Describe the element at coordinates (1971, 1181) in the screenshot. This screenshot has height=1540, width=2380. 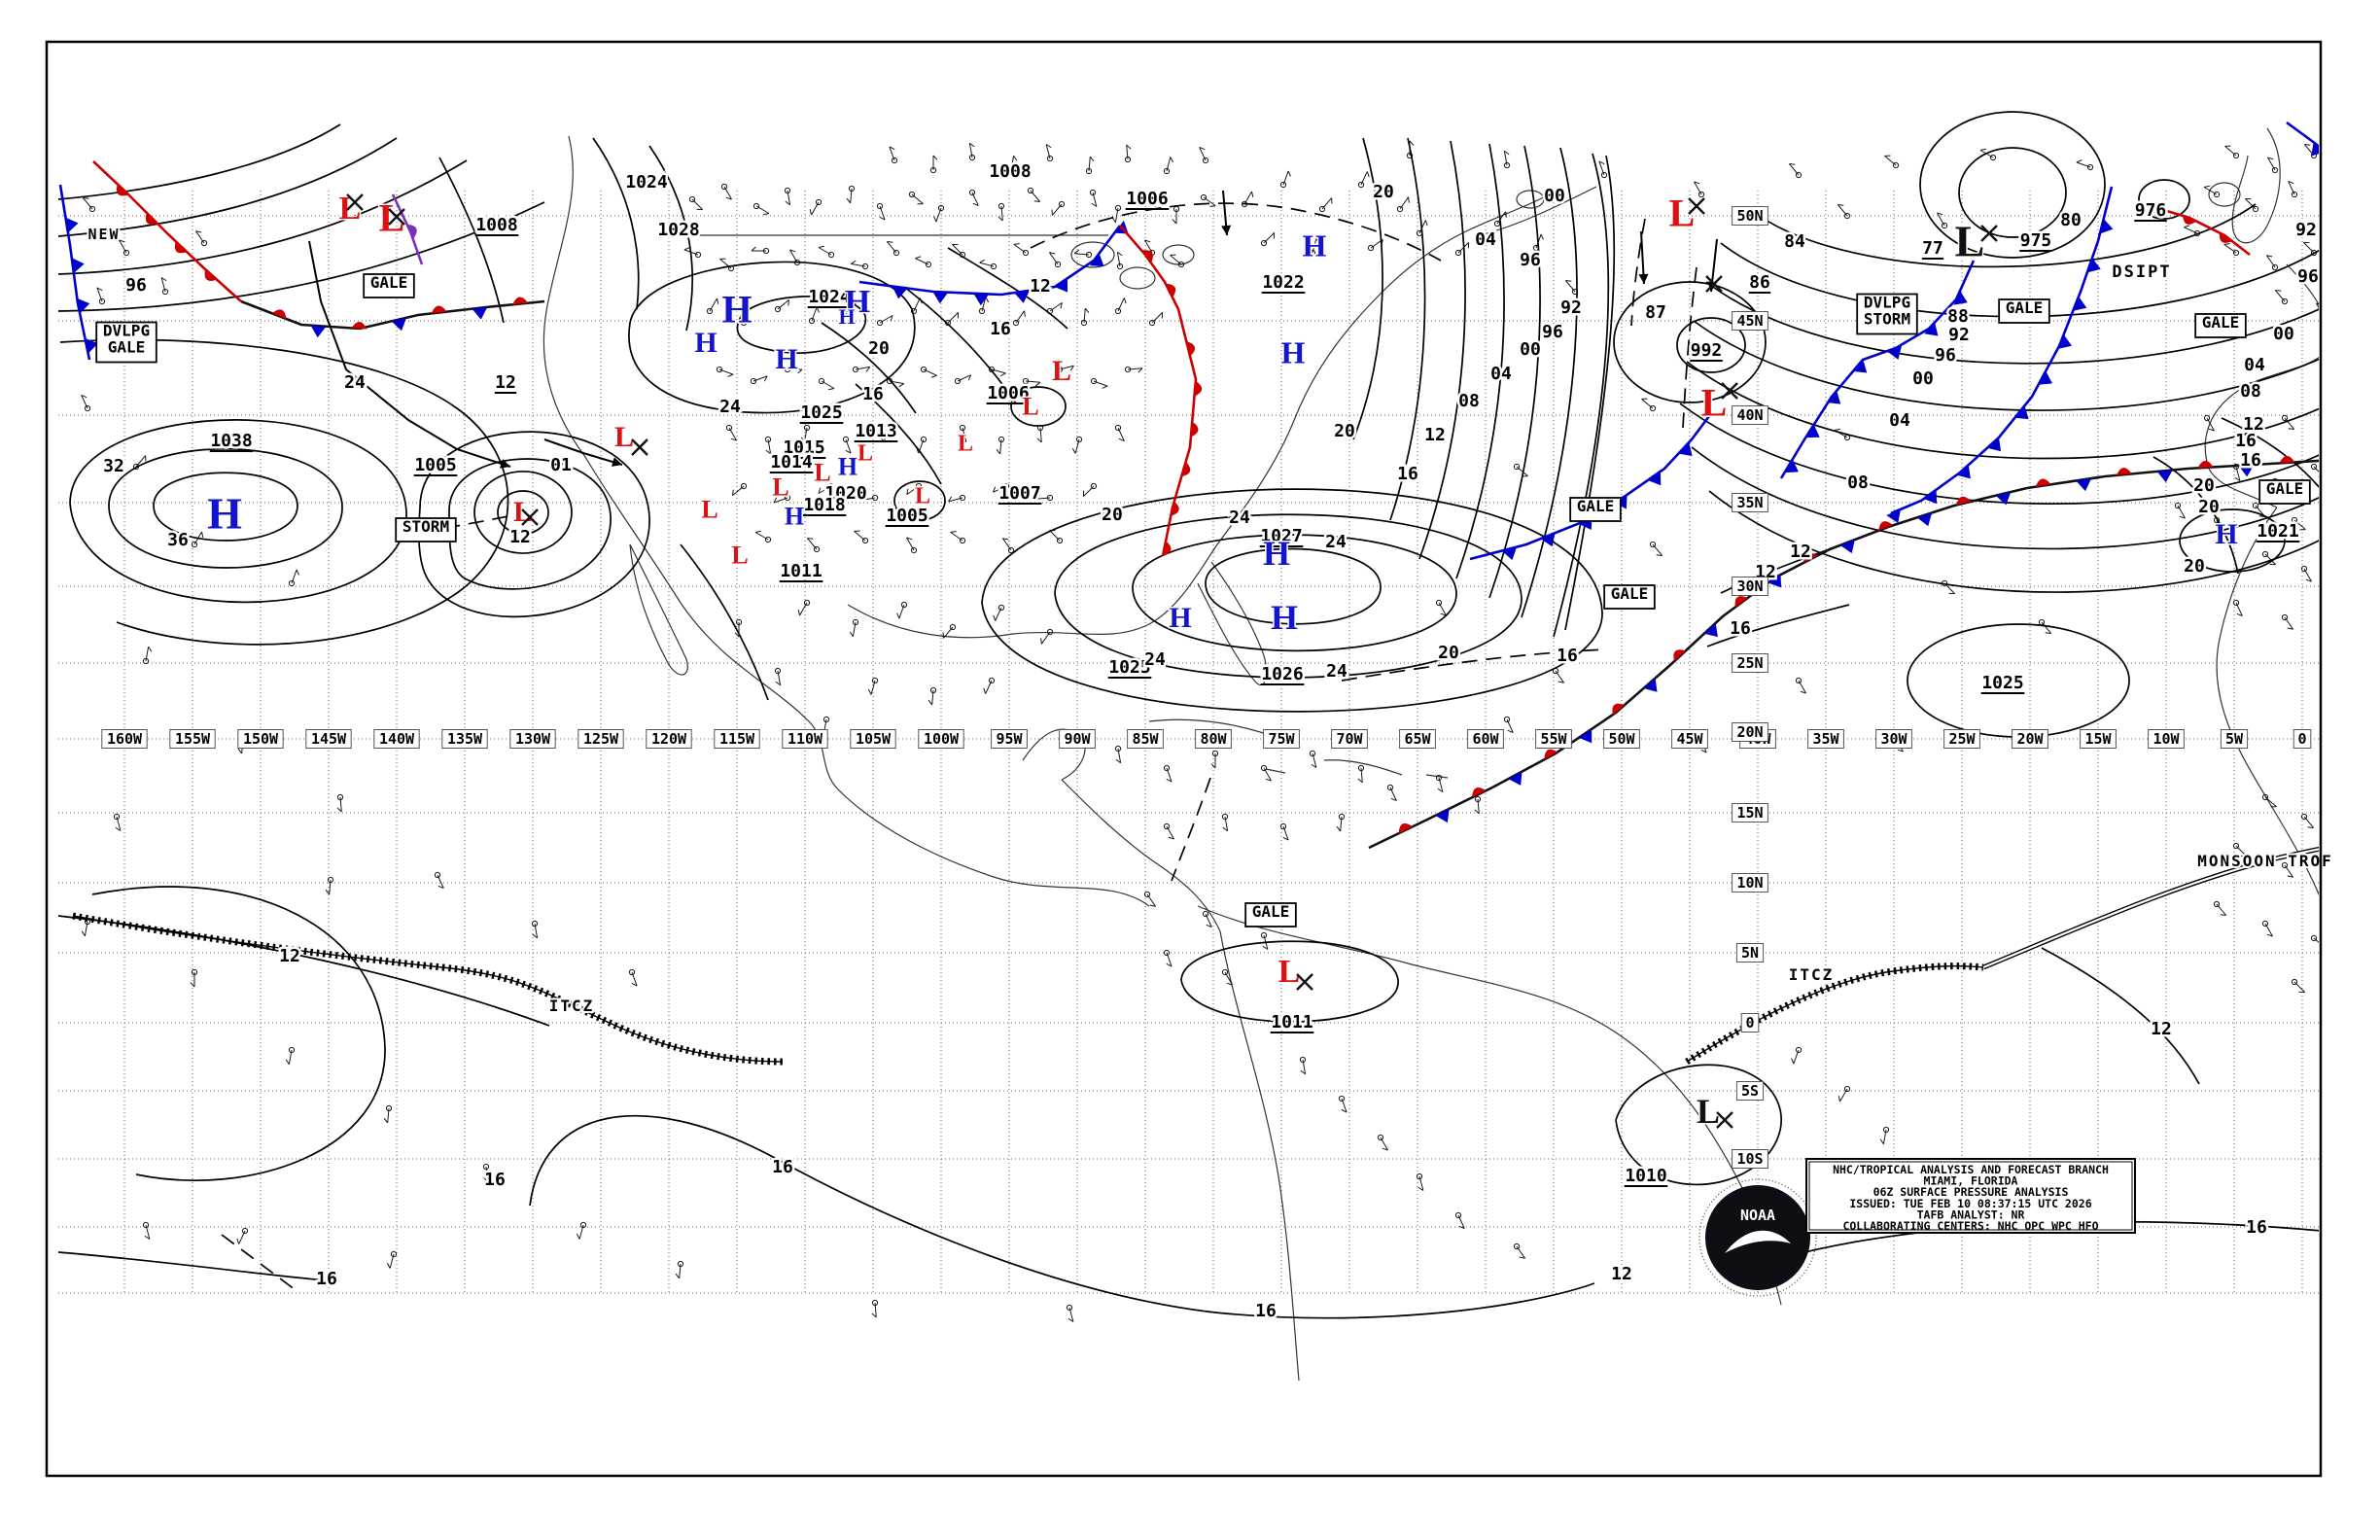
I see `info-box-line: MIAMI, FLORIDA` at that location.